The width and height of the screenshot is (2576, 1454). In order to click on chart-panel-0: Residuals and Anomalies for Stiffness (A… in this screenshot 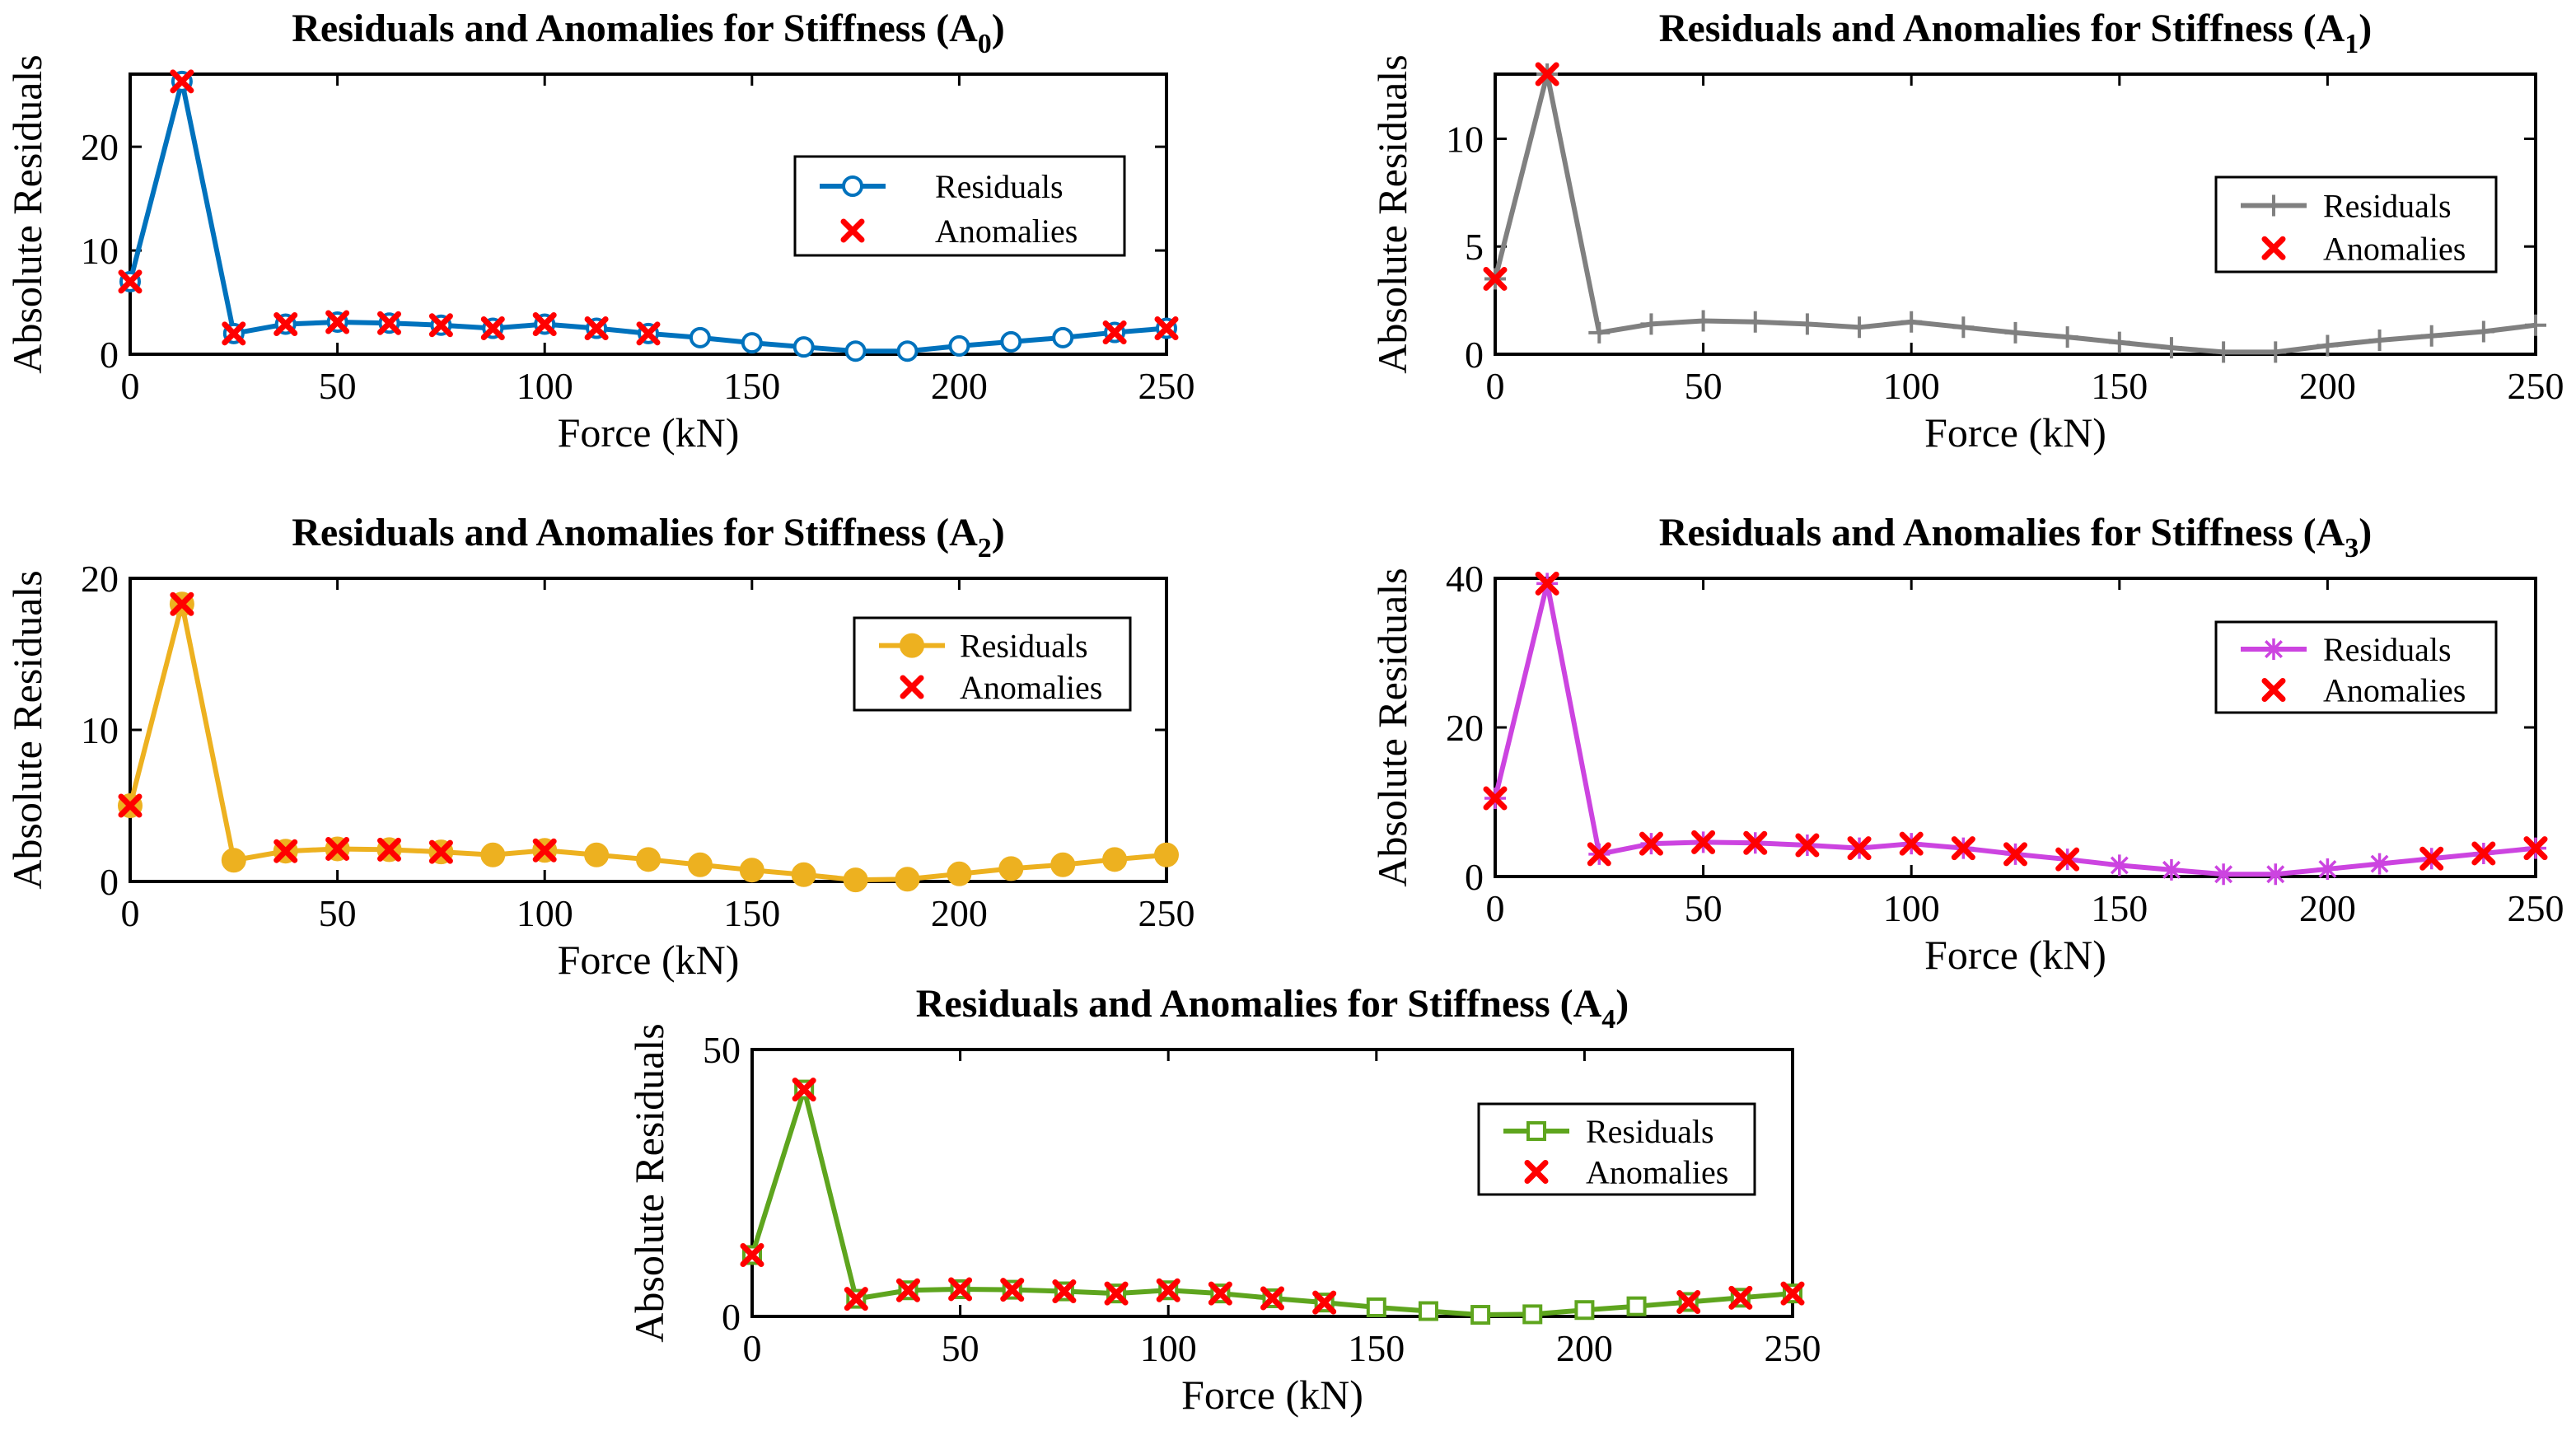, I will do `click(599, 231)`.